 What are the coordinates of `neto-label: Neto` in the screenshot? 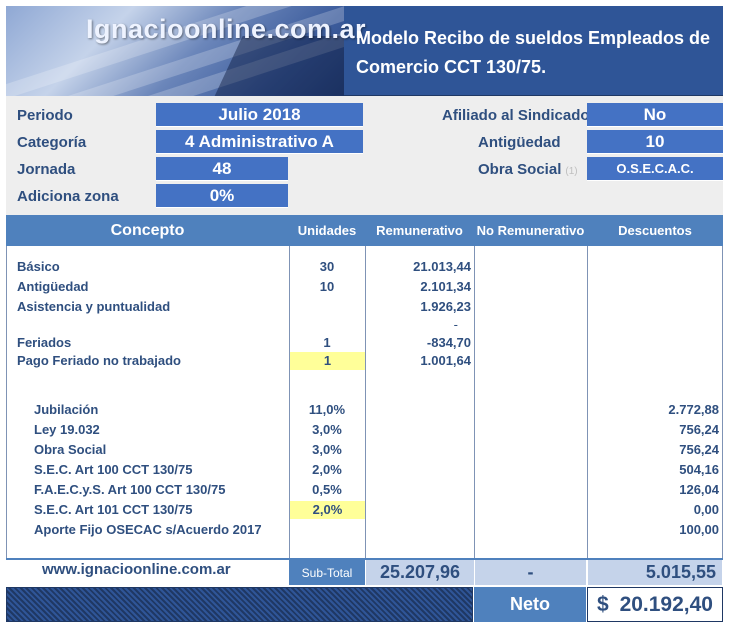 It's located at (530, 604).